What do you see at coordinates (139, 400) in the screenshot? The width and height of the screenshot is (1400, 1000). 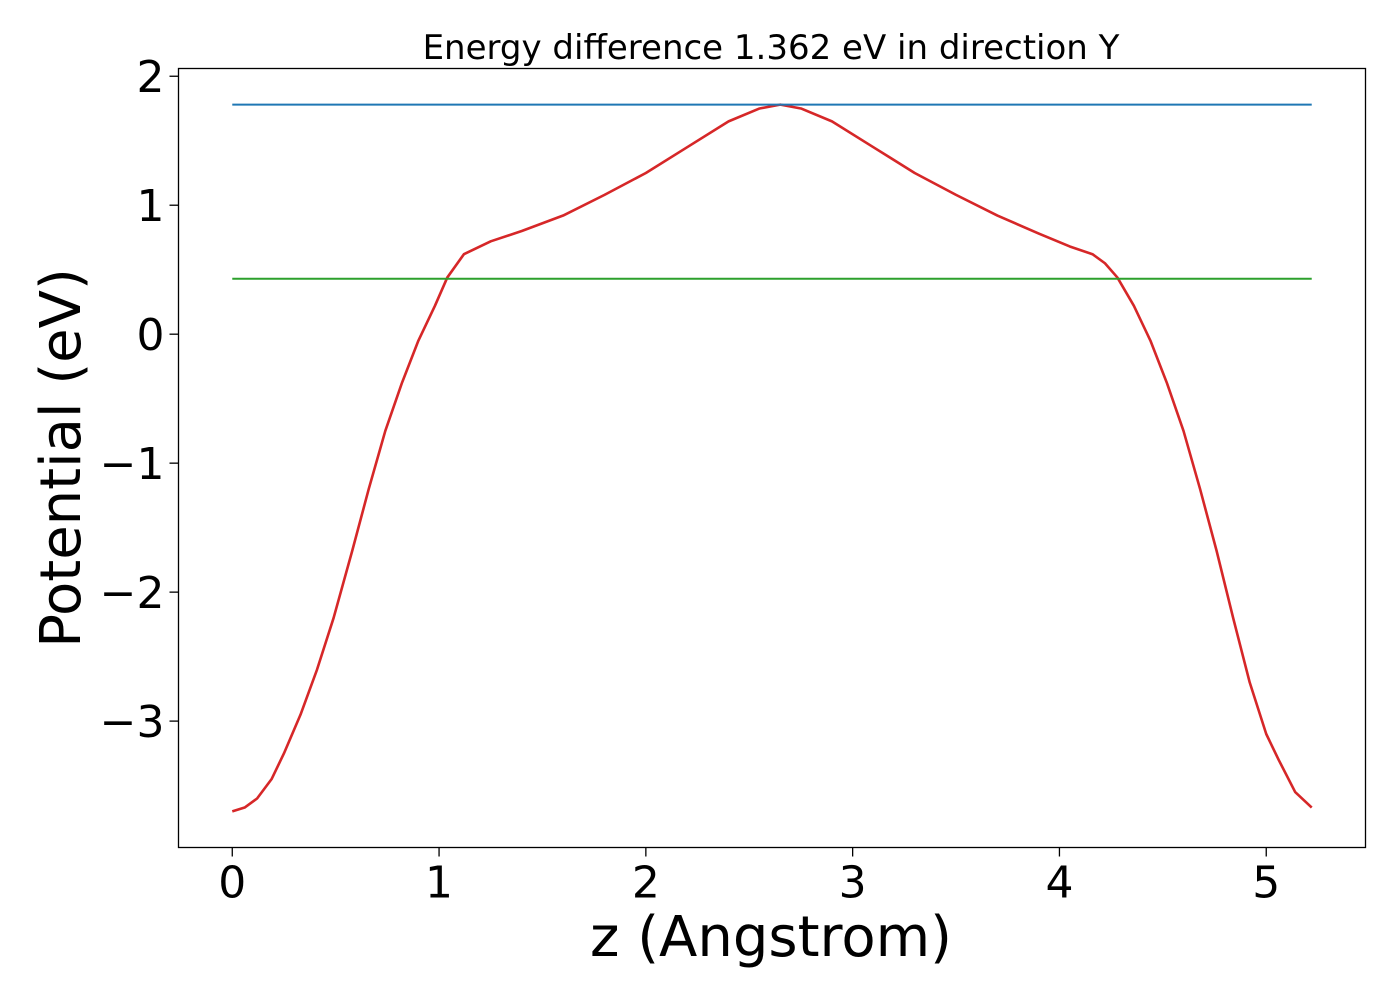 I see `y-axis-ticks: −3 −2 −1 0 1 2` at bounding box center [139, 400].